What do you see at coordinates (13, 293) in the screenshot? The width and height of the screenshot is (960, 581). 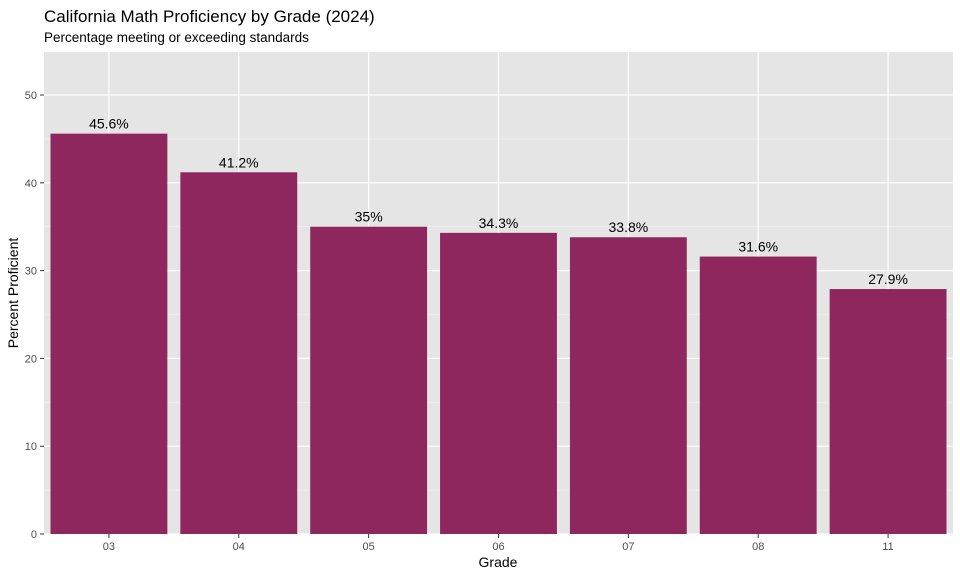 I see `y-axis-label: Percent Proficient` at bounding box center [13, 293].